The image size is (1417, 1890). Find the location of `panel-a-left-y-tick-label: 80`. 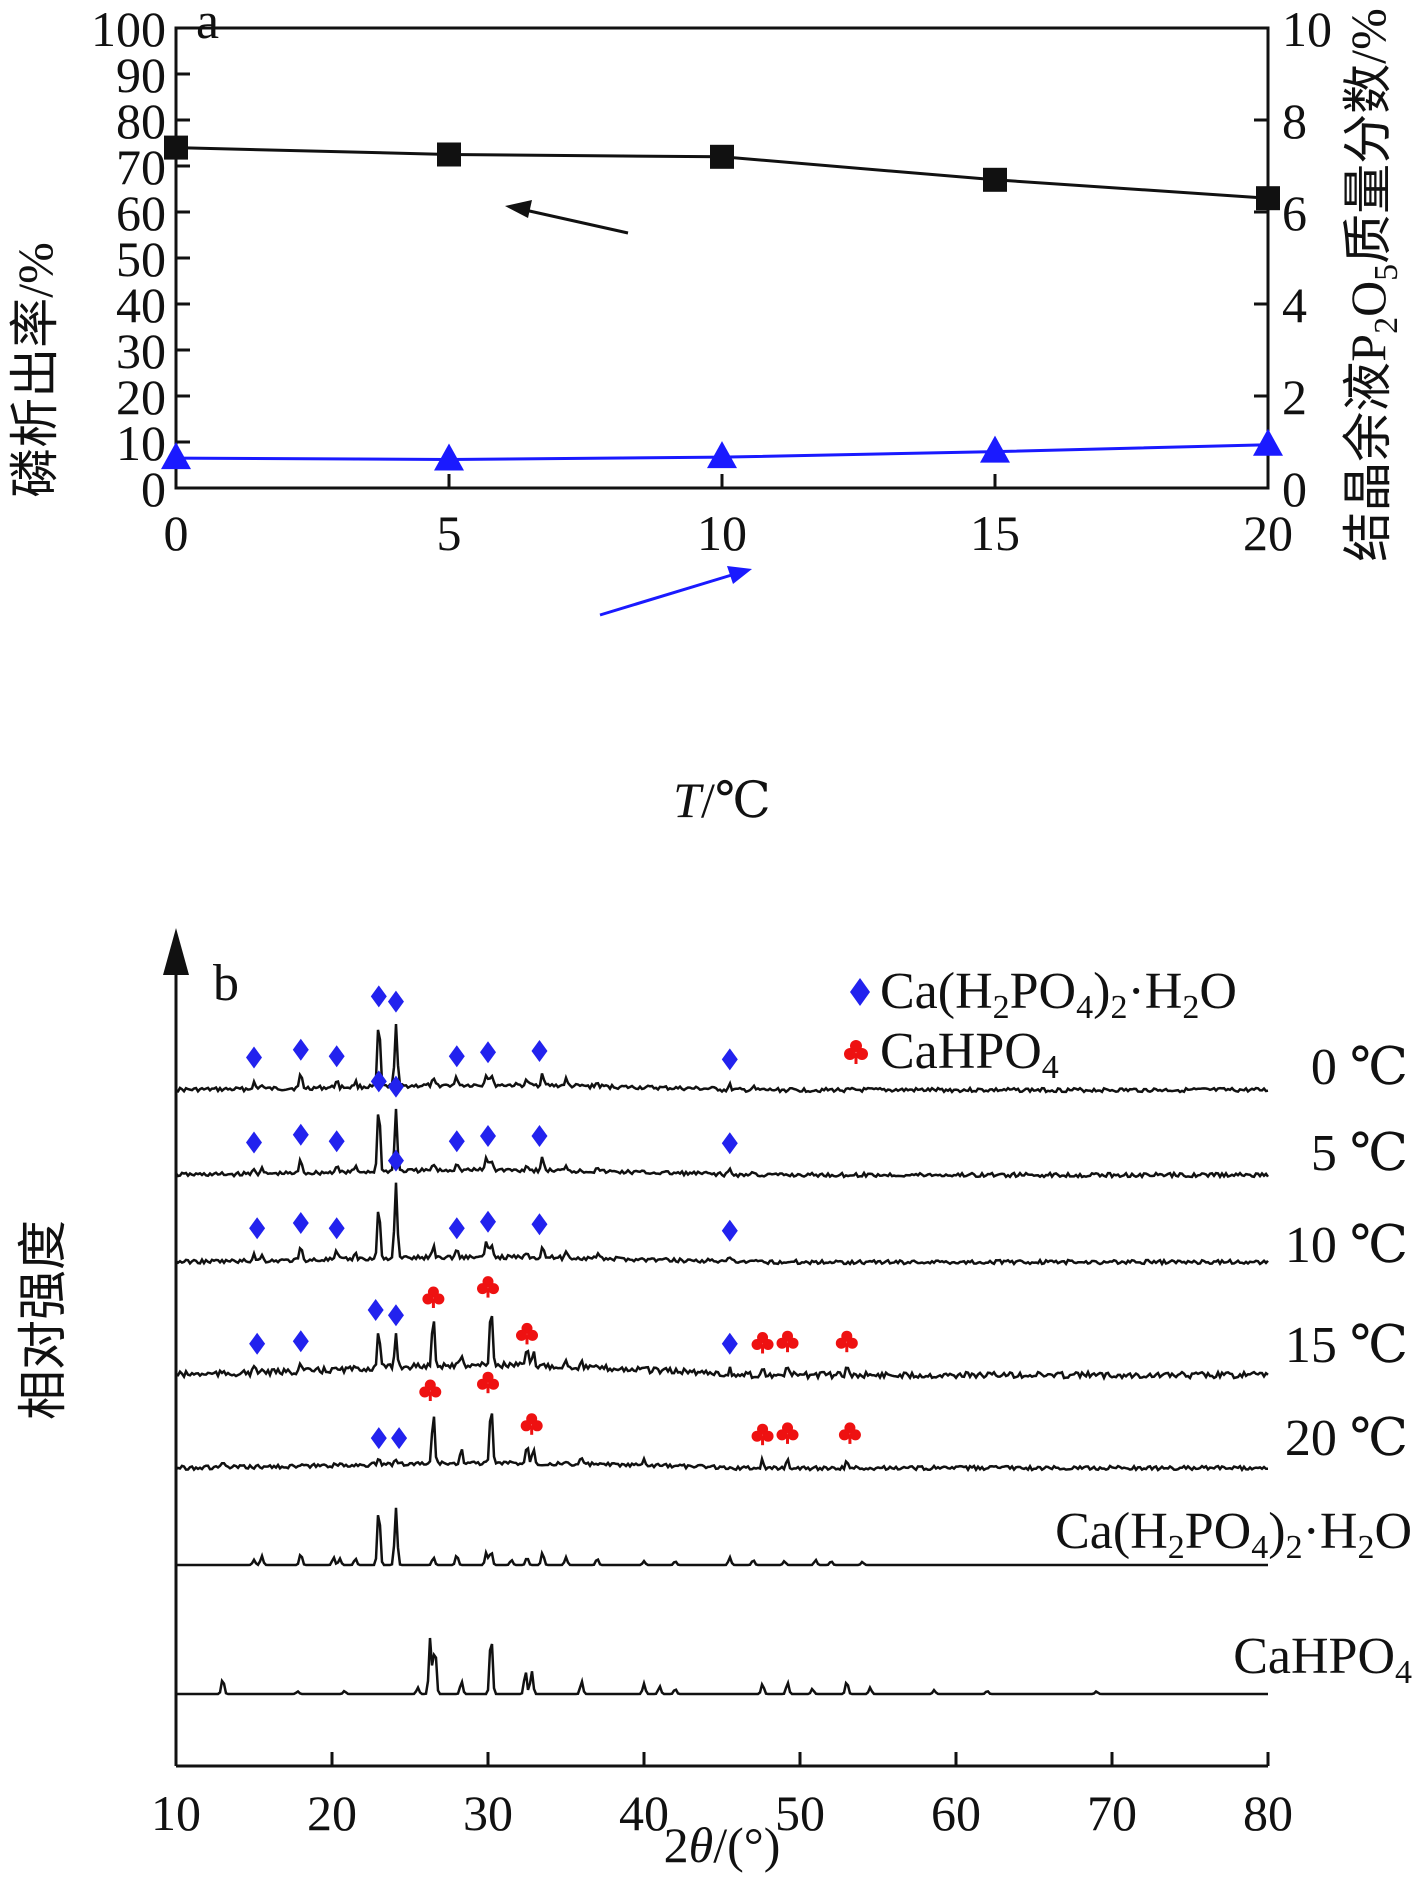

panel-a-left-y-tick-label: 80 is located at coordinates (141, 121).